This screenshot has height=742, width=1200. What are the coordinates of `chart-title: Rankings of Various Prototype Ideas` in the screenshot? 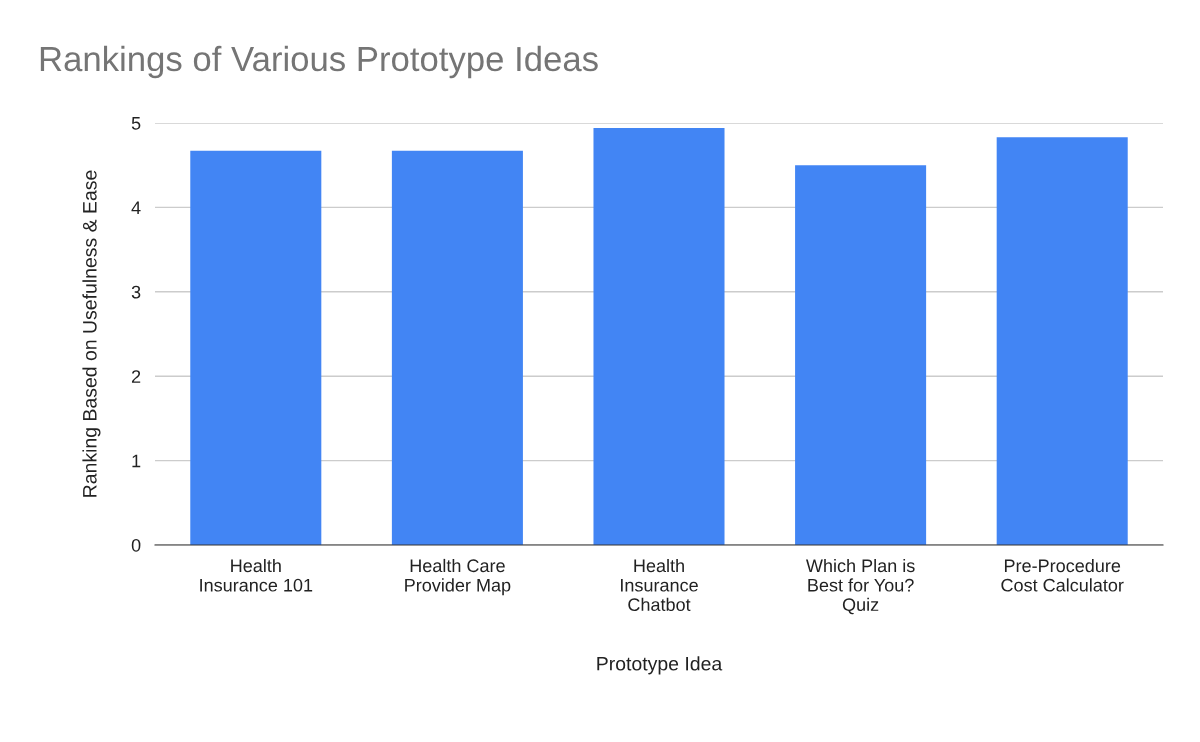 It's located at (319, 62).